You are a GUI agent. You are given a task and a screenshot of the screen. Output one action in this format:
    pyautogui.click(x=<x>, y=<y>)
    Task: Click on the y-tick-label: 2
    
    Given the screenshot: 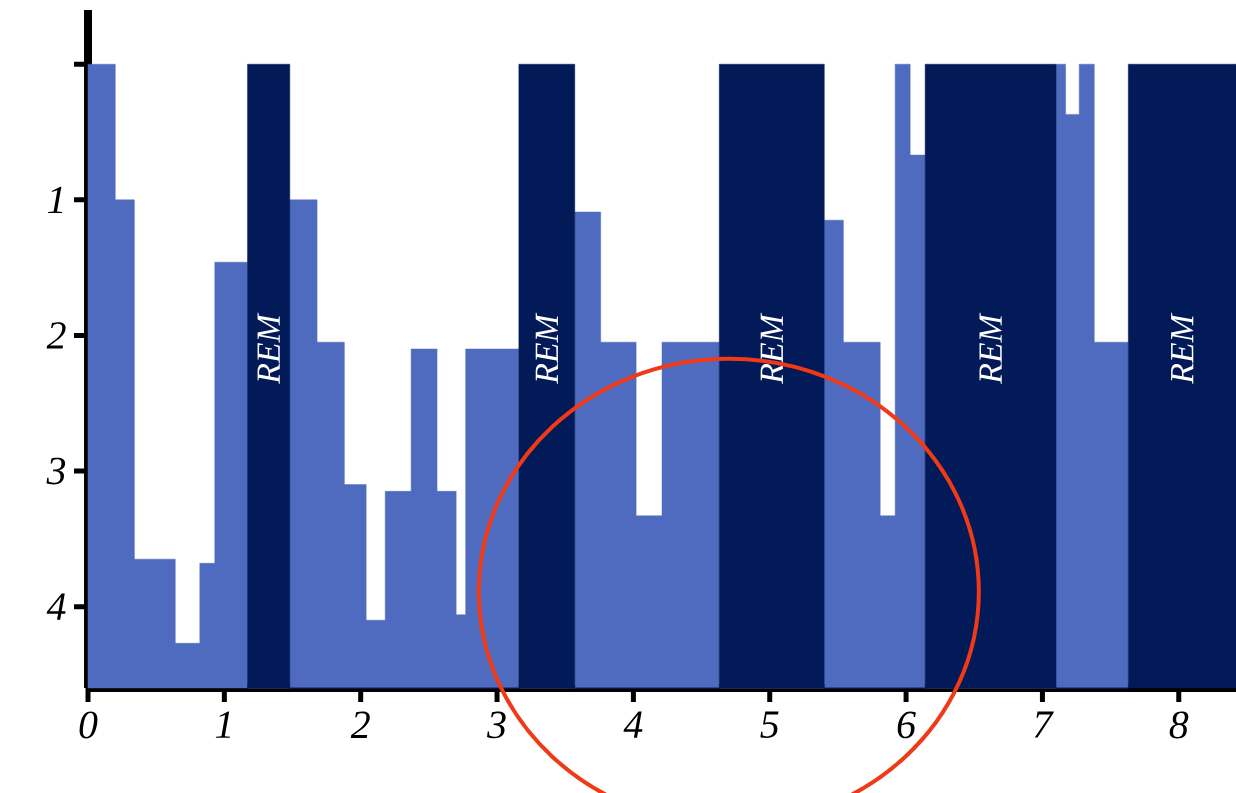 What is the action you would take?
    pyautogui.click(x=56, y=335)
    